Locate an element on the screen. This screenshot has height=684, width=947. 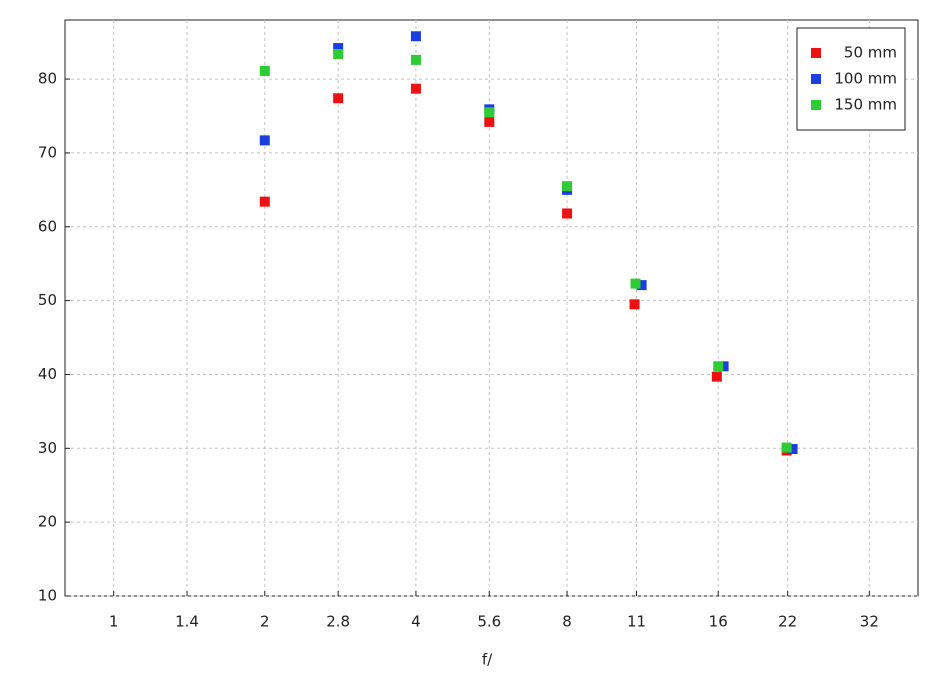
x-tick-label: 2.8 is located at coordinates (338, 622).